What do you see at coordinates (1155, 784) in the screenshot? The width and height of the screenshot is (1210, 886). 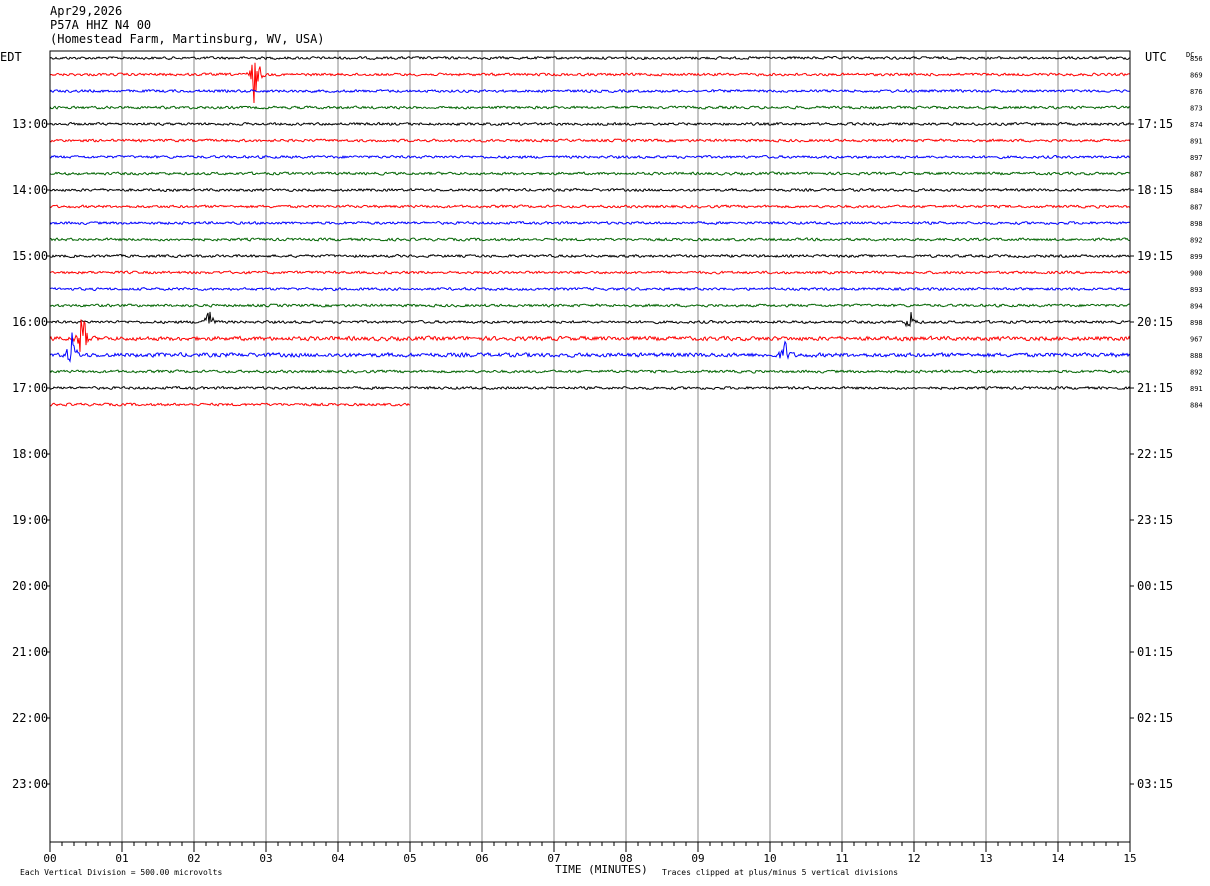 I see `right-hour-label: 03:15` at bounding box center [1155, 784].